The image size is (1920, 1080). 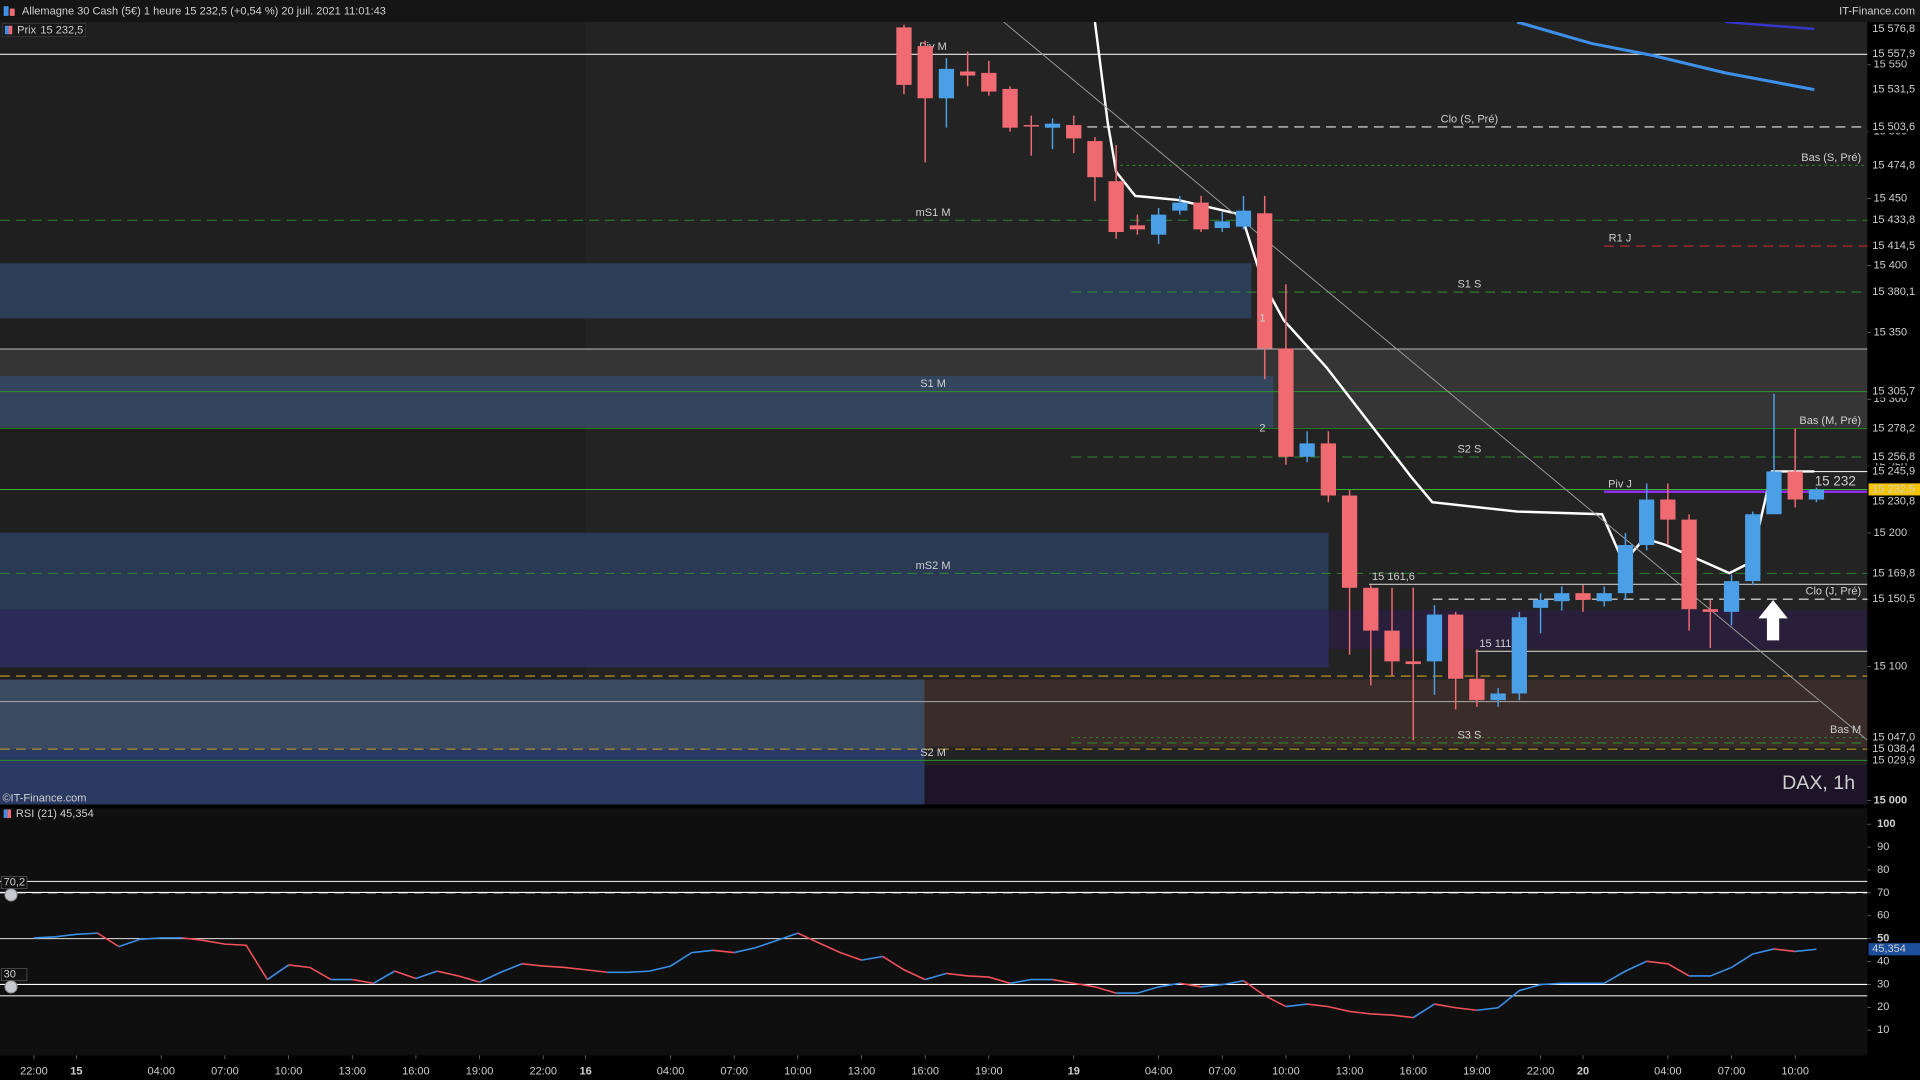 I want to click on y-tick-label: 15 100, so click(x=1890, y=667).